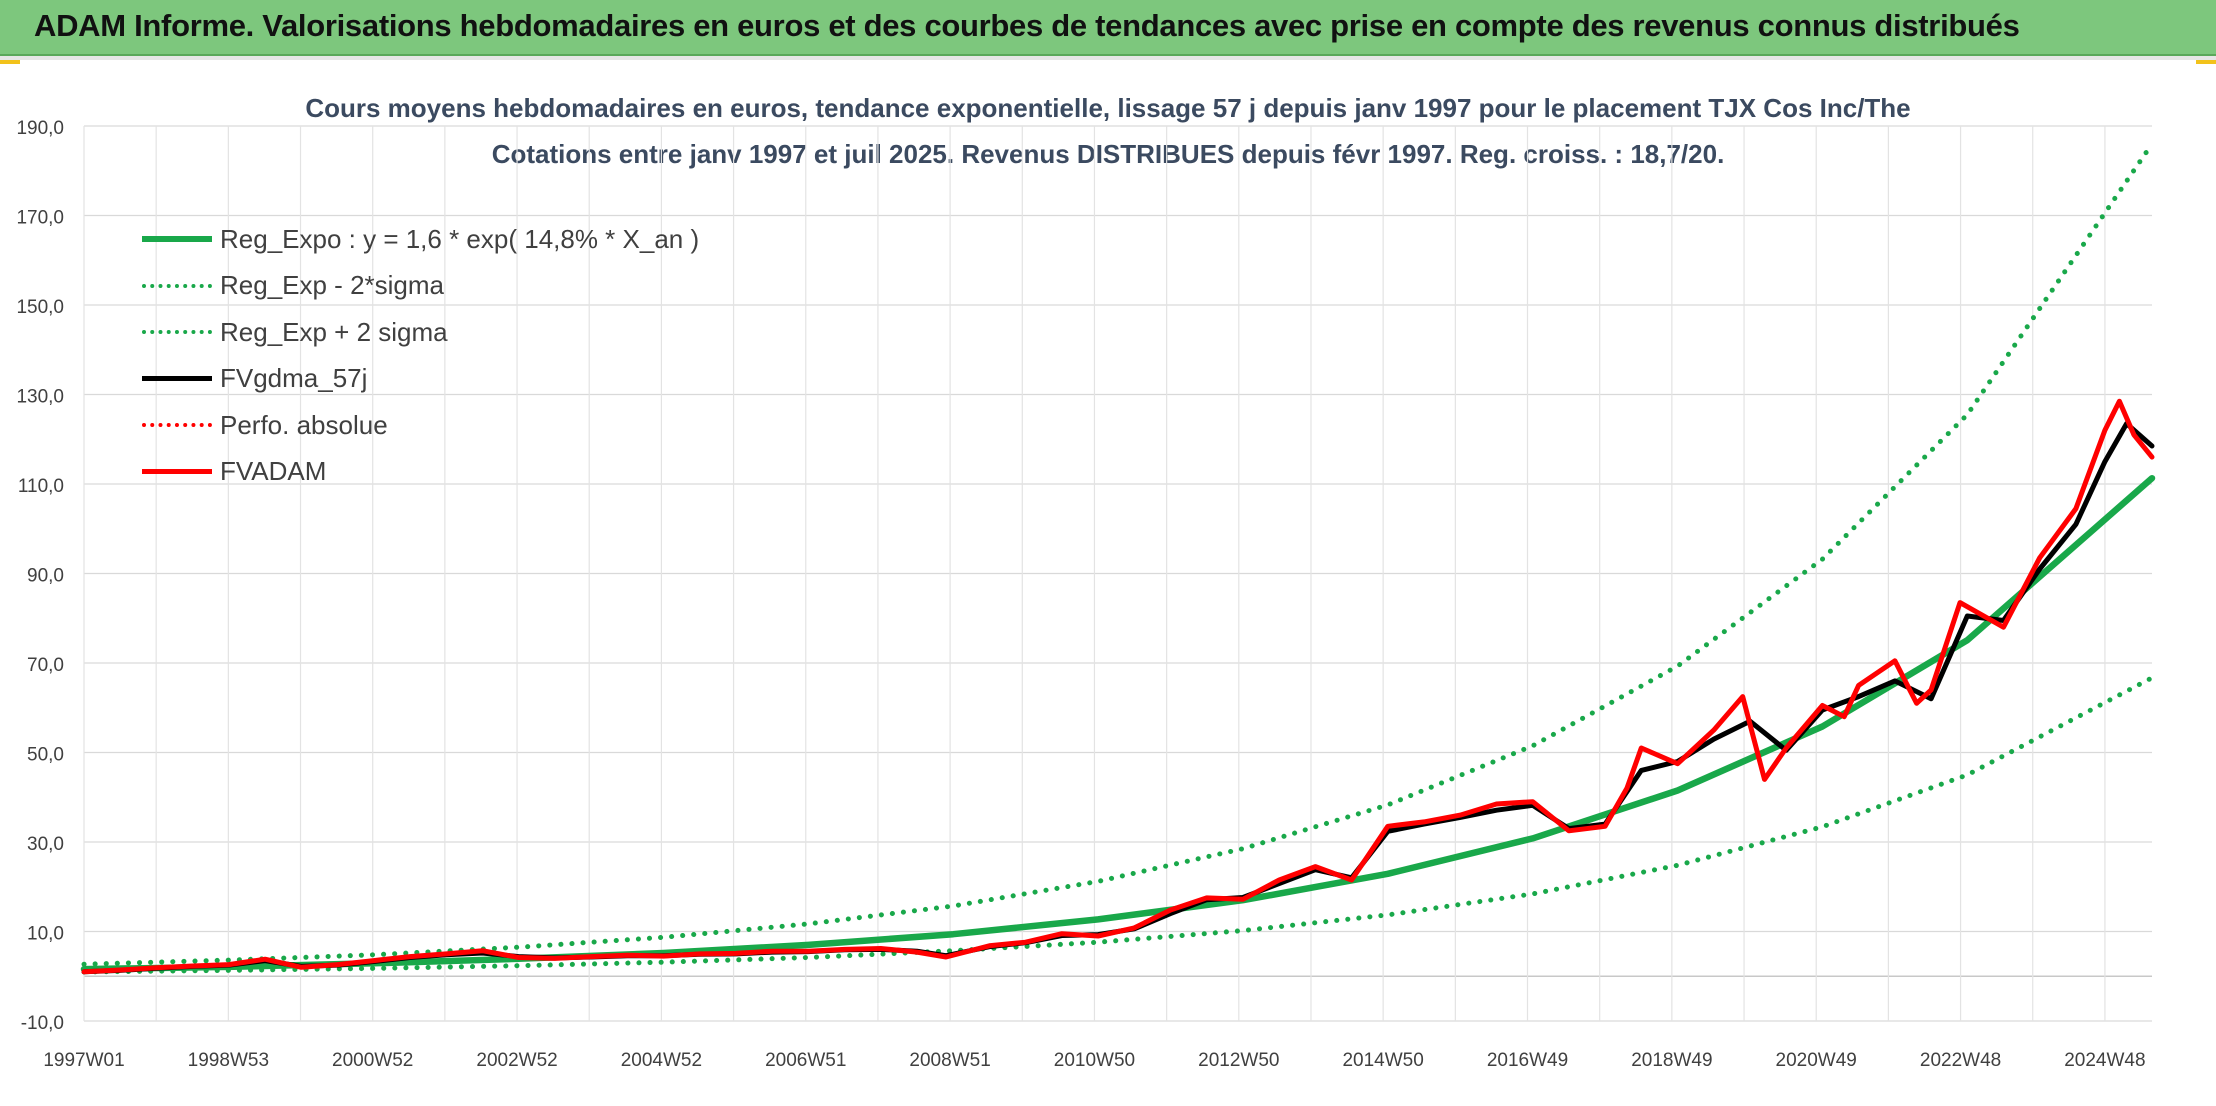  I want to click on x-tick-label: 2010W50, so click(1094, 1060).